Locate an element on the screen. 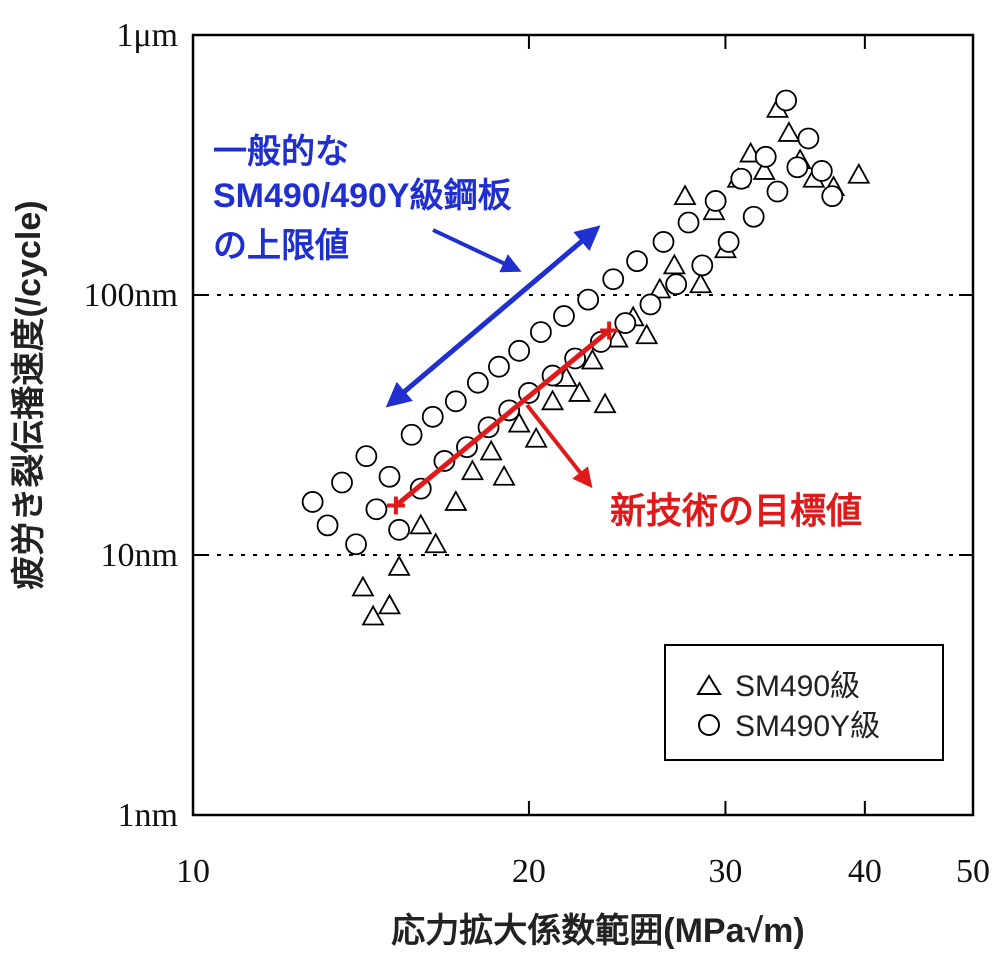  y-tick-label: 100nm is located at coordinates (131, 295).